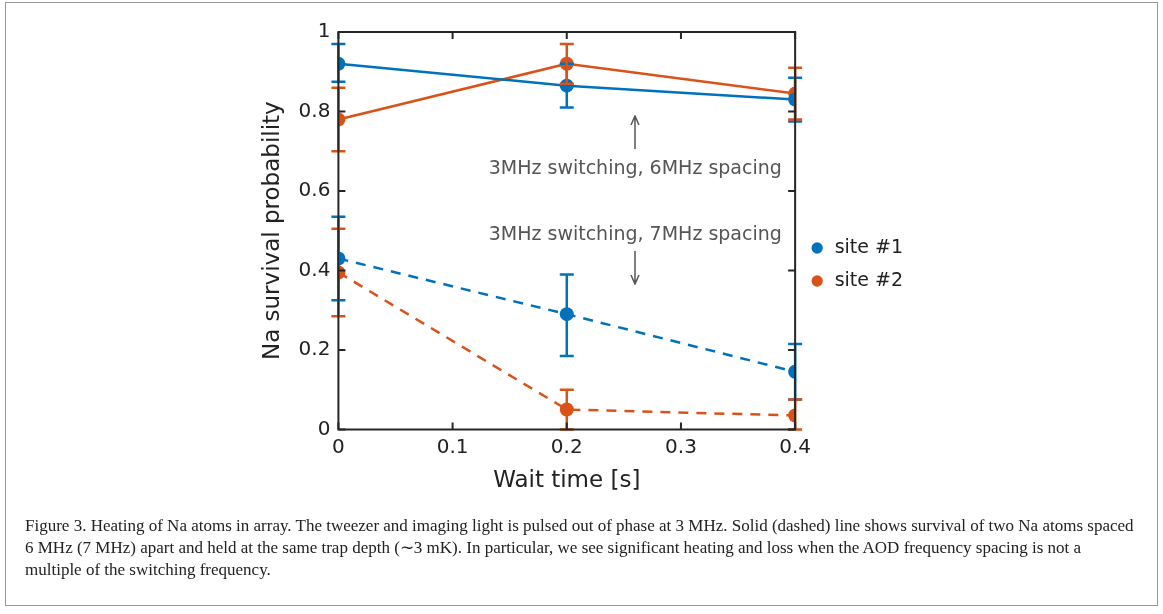 The image size is (1163, 614). What do you see at coordinates (869, 245) in the screenshot?
I see `legend-label: site #1` at bounding box center [869, 245].